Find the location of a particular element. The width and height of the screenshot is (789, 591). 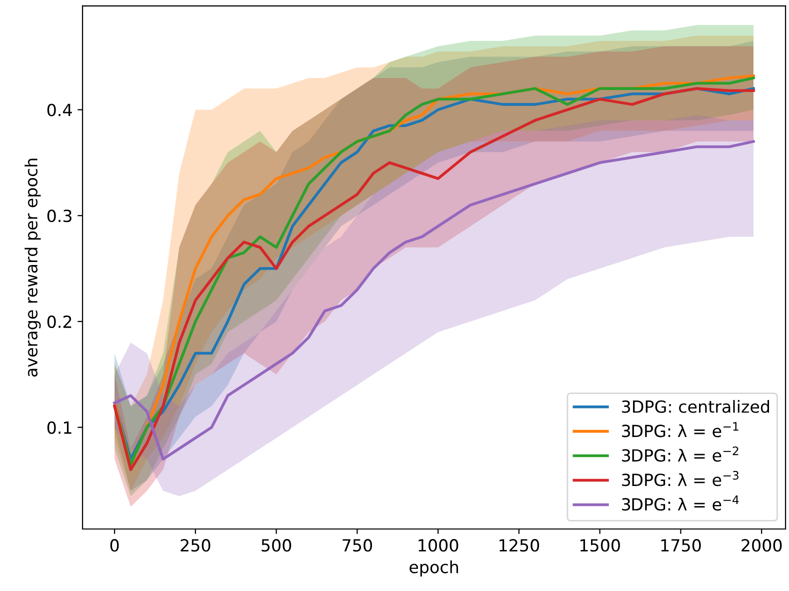

y-tick-label: 0.1 is located at coordinates (59, 427).